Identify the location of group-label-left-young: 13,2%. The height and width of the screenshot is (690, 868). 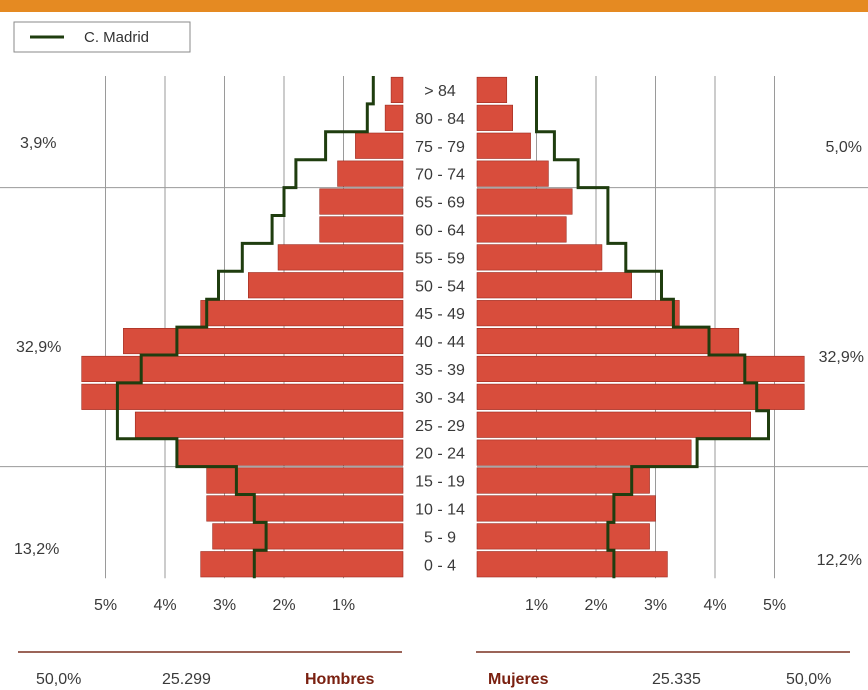
(36, 549).